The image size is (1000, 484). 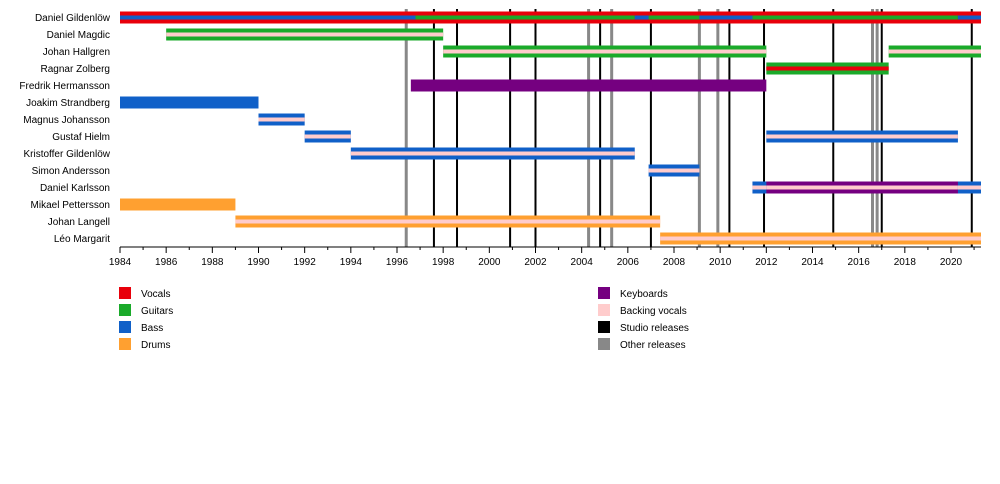 I want to click on x-tick-label: 2000, so click(x=489, y=262).